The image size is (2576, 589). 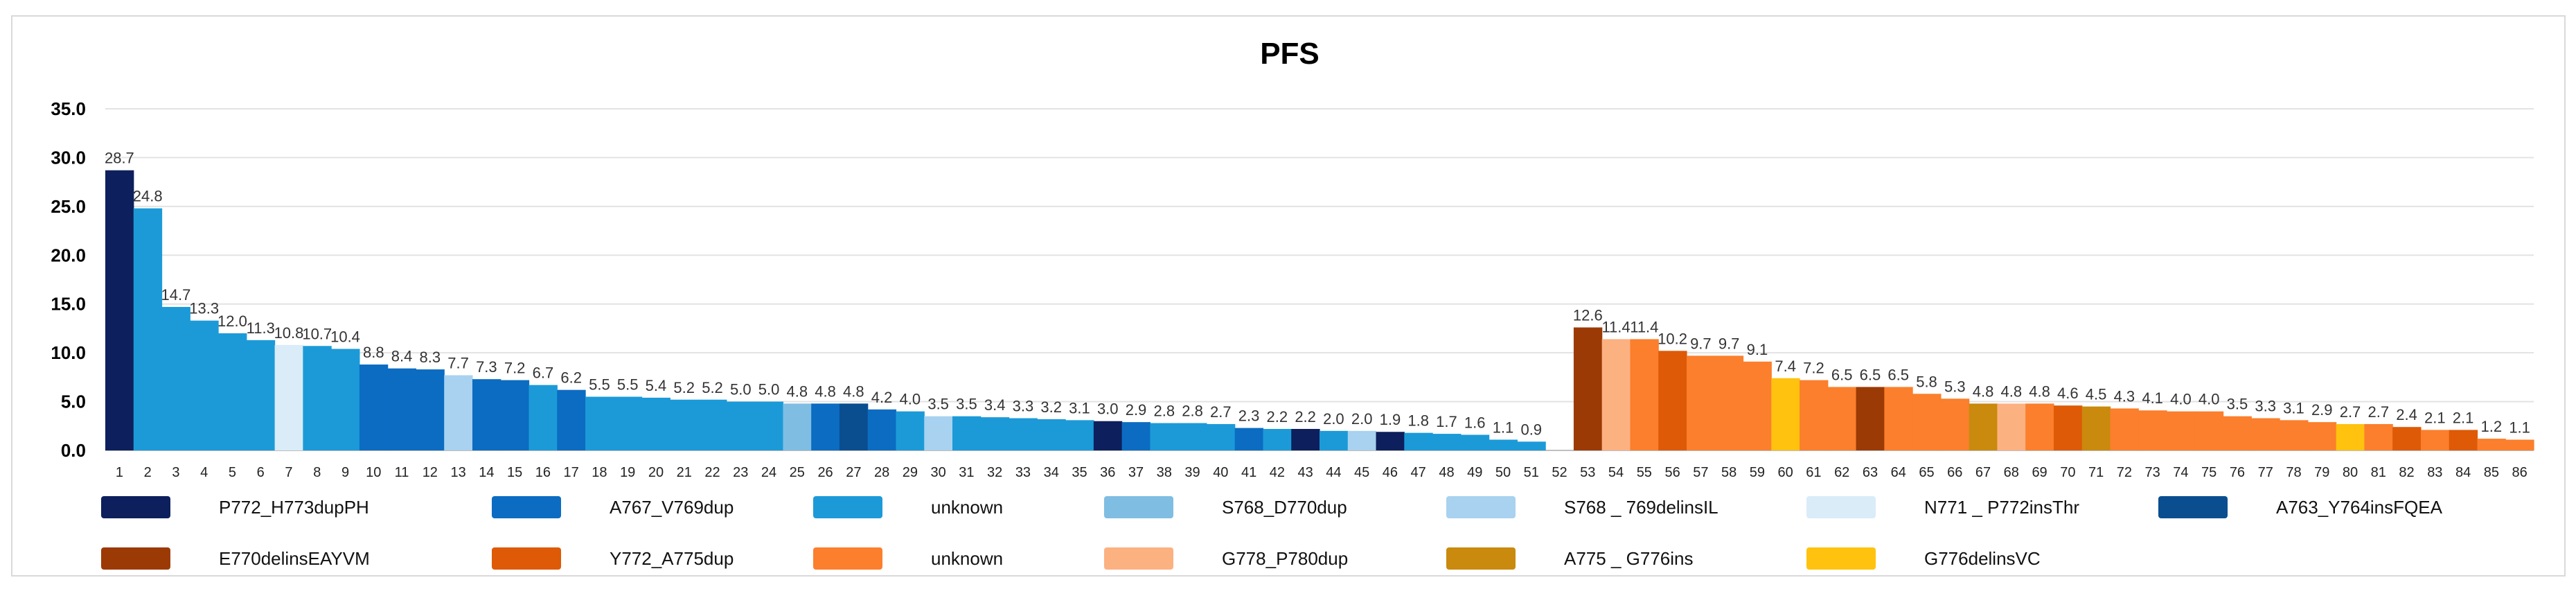 What do you see at coordinates (1729, 344) in the screenshot?
I see `data-label: 9.7` at bounding box center [1729, 344].